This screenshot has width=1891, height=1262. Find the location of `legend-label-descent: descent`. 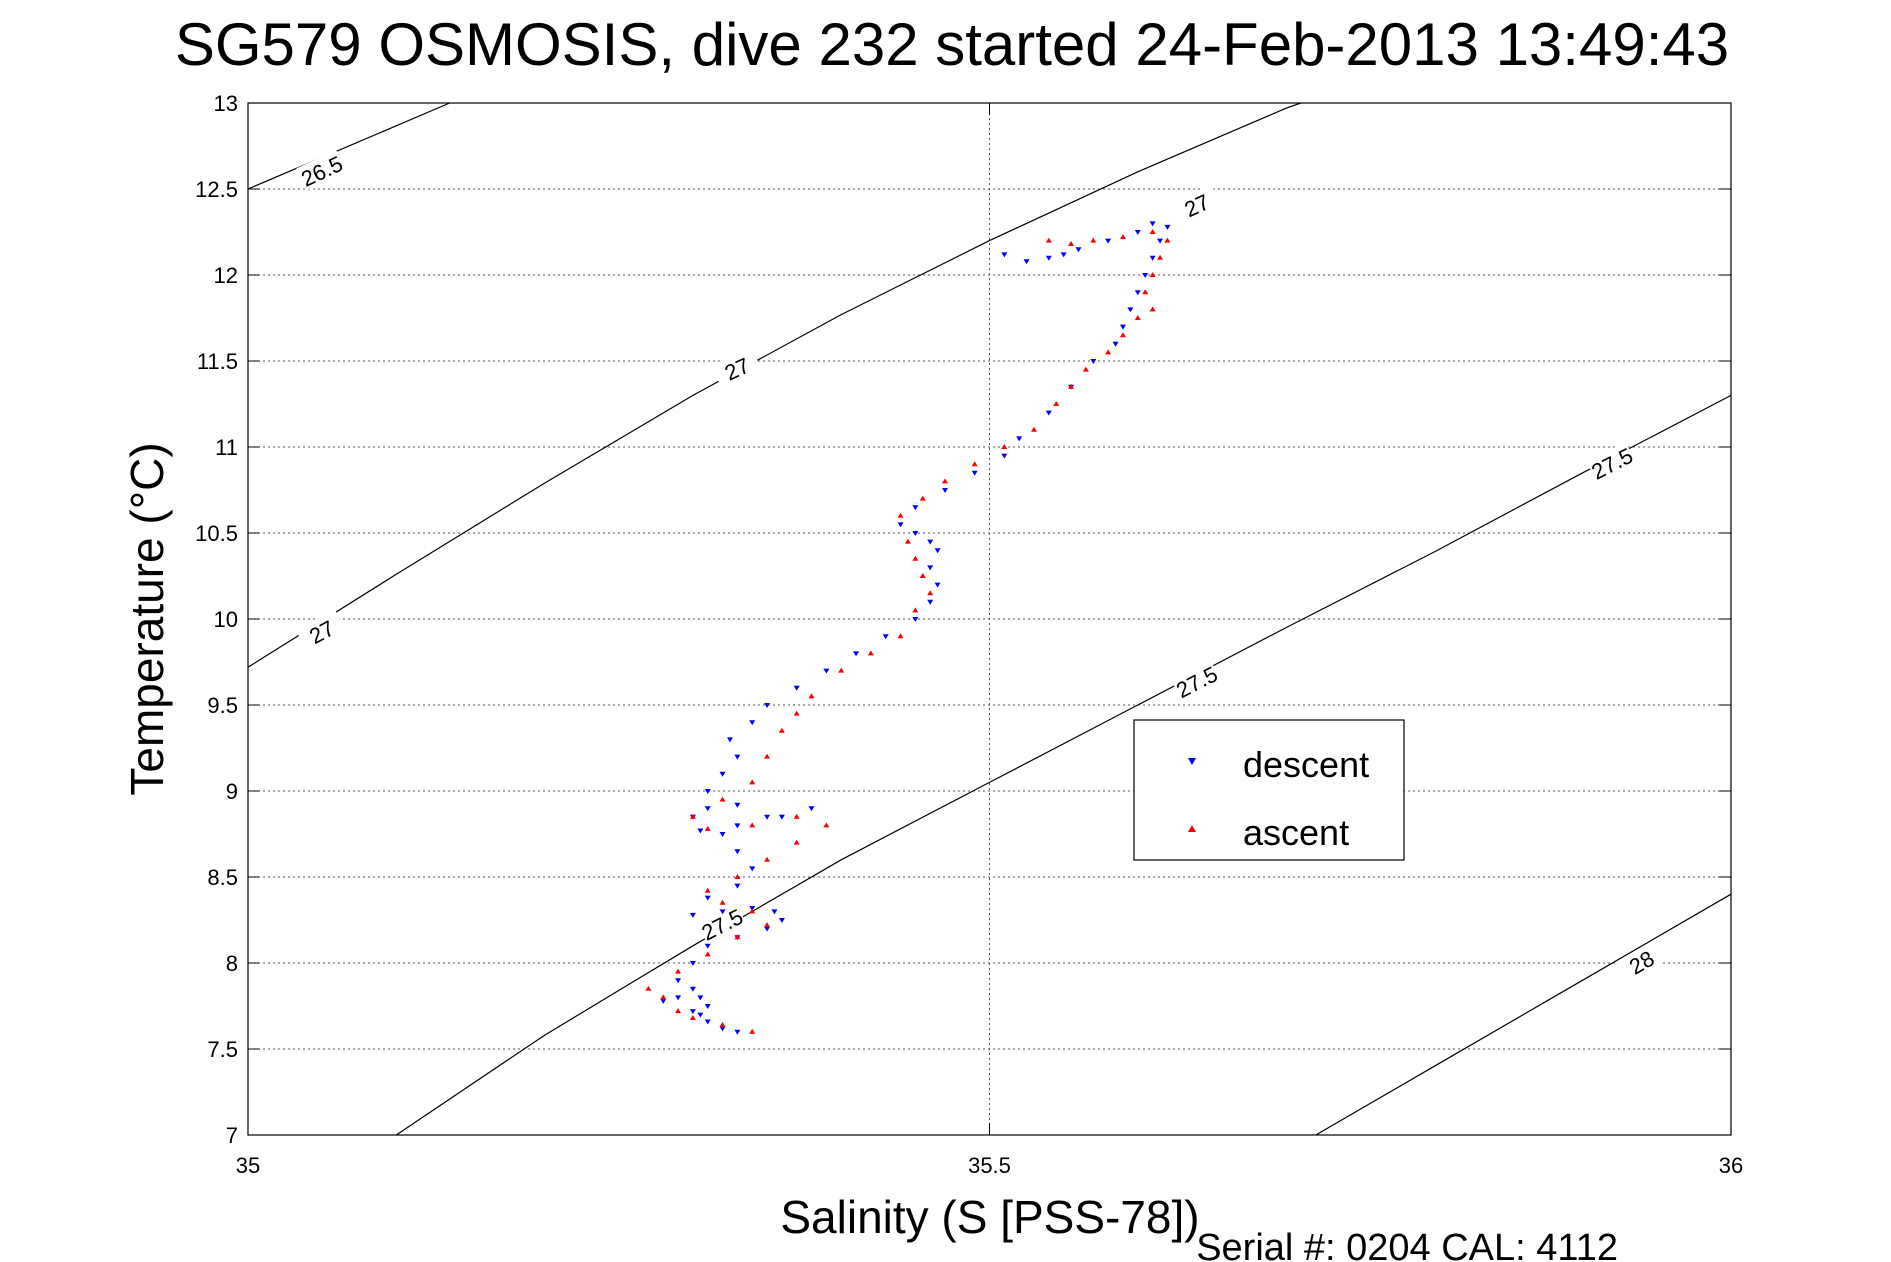

legend-label-descent: descent is located at coordinates (1306, 764).